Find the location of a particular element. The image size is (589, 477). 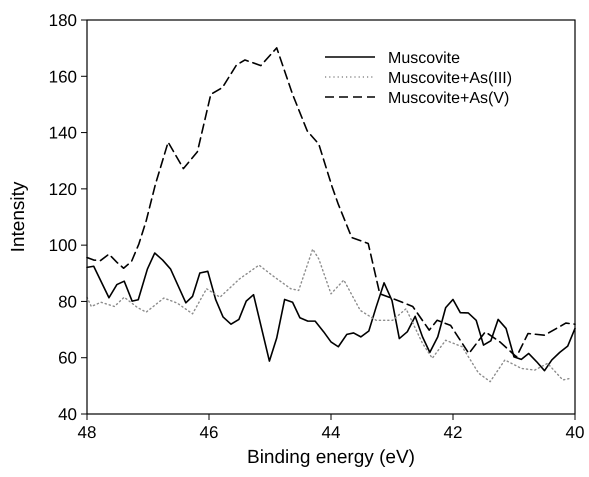

y-tick-label: 120 is located at coordinates (62, 189).